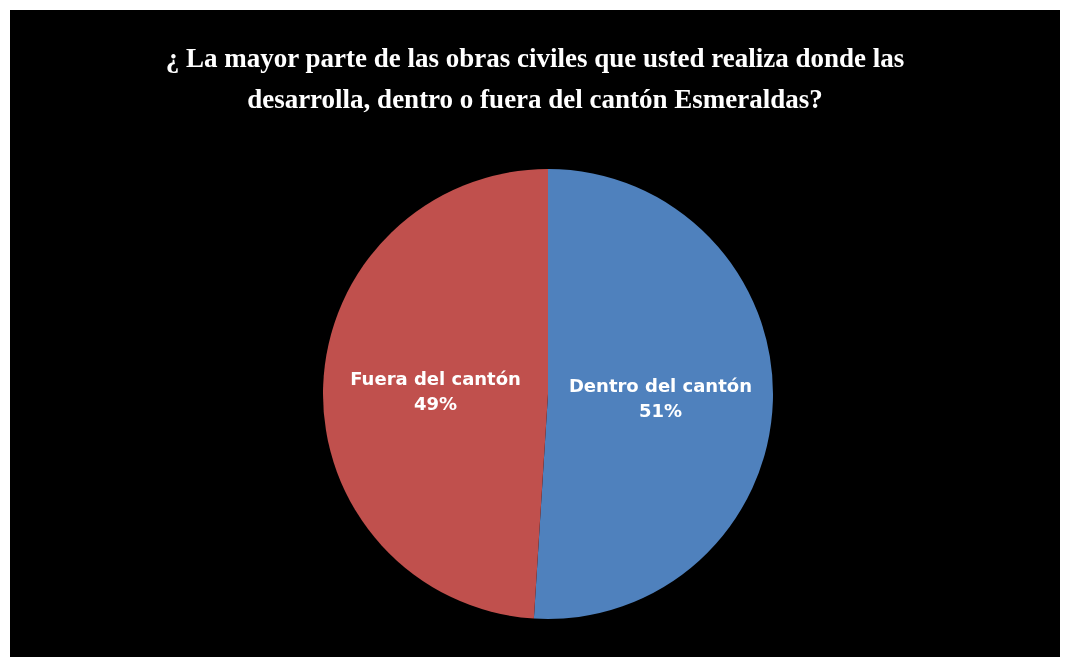 The height and width of the screenshot is (667, 1070). Describe the element at coordinates (436, 404) in the screenshot. I see `data-label: 49%` at that location.